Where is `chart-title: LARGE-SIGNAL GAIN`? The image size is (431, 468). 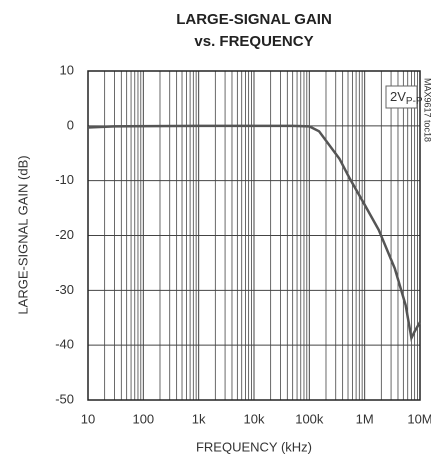
chart-title: LARGE-SIGNAL GAIN is located at coordinates (254, 19).